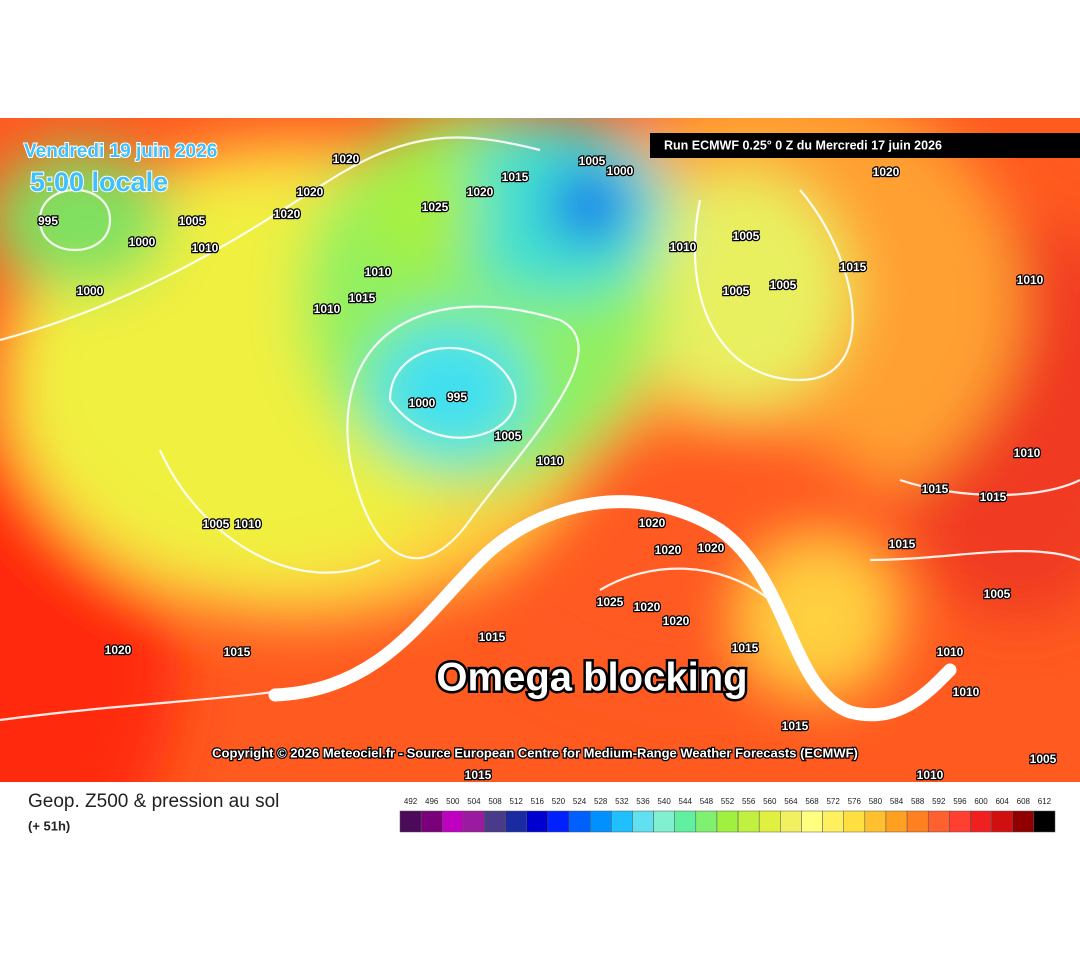  Describe the element at coordinates (833, 801) in the screenshot. I see `scale-label: 572` at that location.